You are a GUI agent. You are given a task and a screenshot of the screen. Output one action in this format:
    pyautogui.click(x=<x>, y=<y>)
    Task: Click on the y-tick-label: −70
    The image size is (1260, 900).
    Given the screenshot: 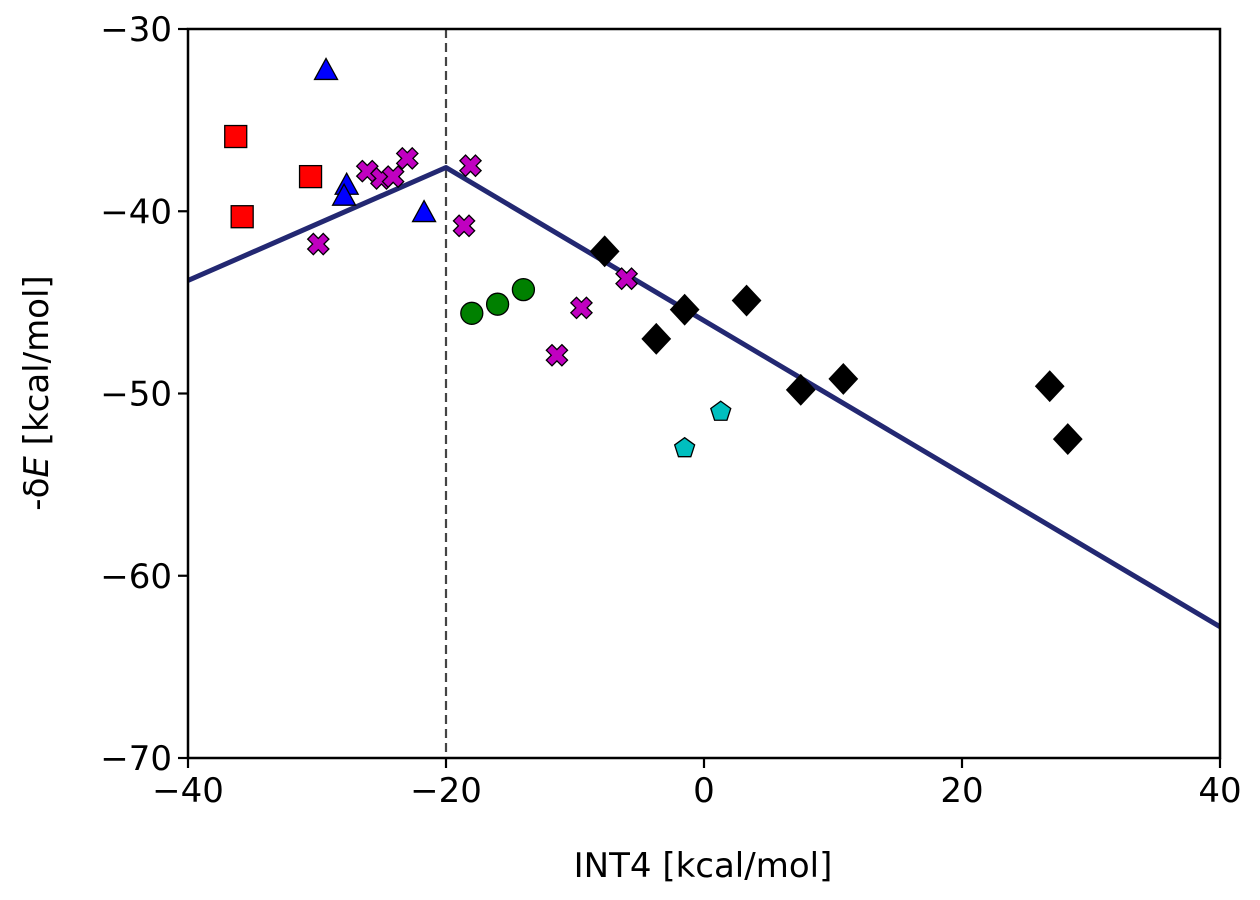 What is the action you would take?
    pyautogui.click(x=136, y=759)
    